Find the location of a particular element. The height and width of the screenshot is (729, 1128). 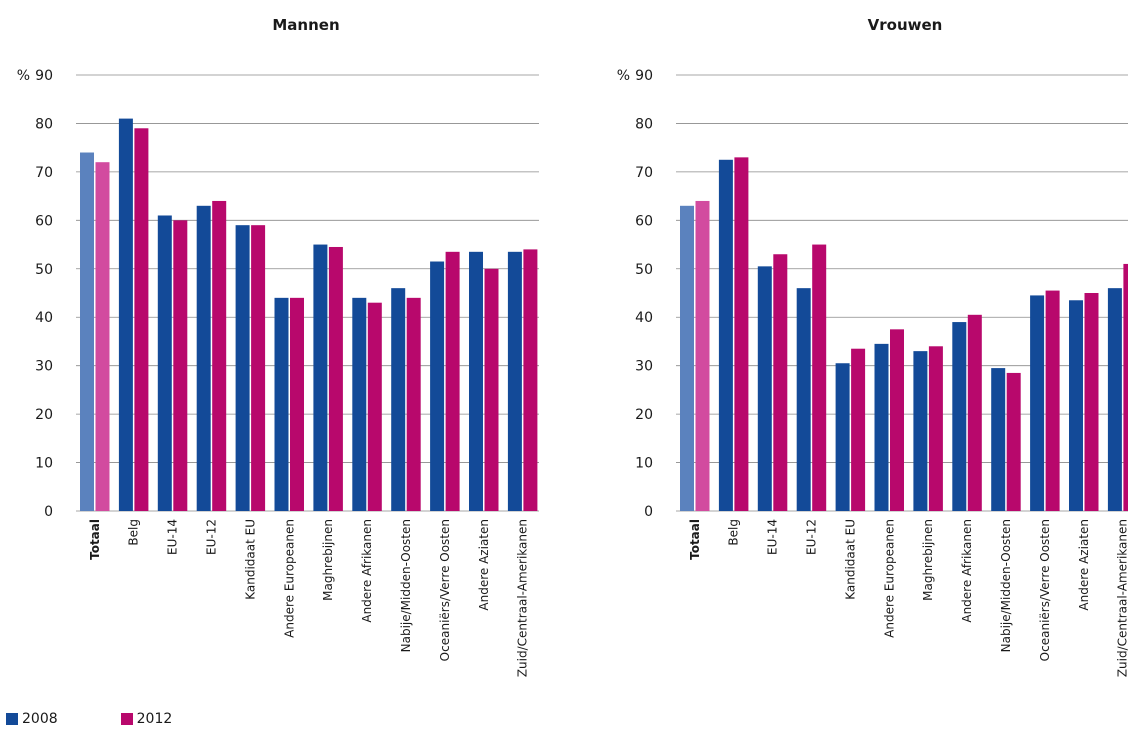

panel-1-ytick-70: 70 is located at coordinates (44, 173).